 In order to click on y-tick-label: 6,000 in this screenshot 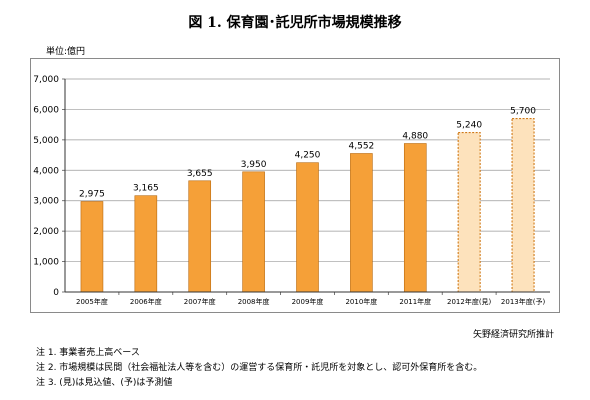, I will do `click(46, 110)`.